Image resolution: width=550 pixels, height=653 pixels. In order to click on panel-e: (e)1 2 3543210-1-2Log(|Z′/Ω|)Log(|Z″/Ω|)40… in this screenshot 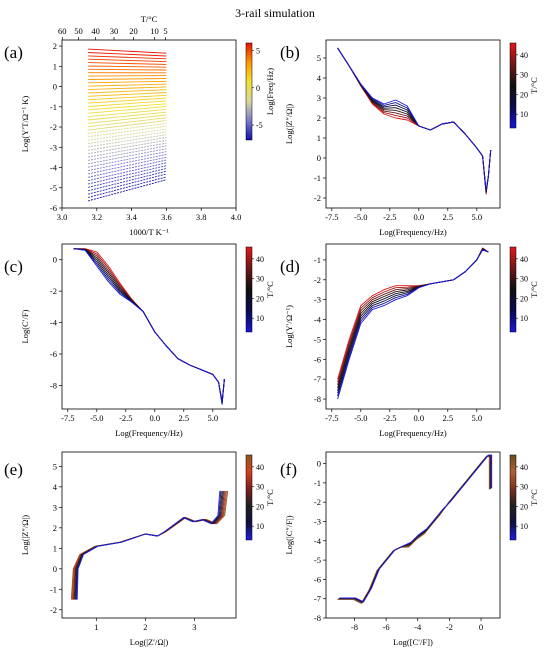, I will do `click(139, 549)`.